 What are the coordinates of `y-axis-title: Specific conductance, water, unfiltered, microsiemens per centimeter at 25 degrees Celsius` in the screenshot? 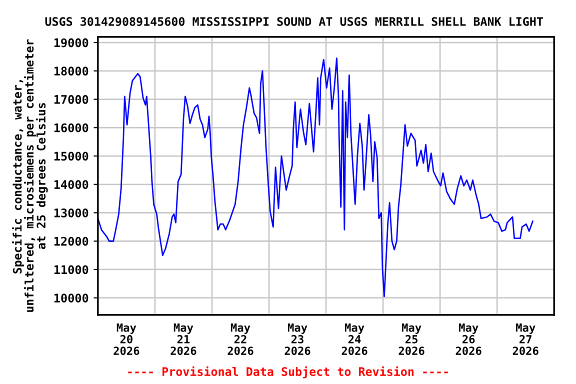 It's located at (30, 175).